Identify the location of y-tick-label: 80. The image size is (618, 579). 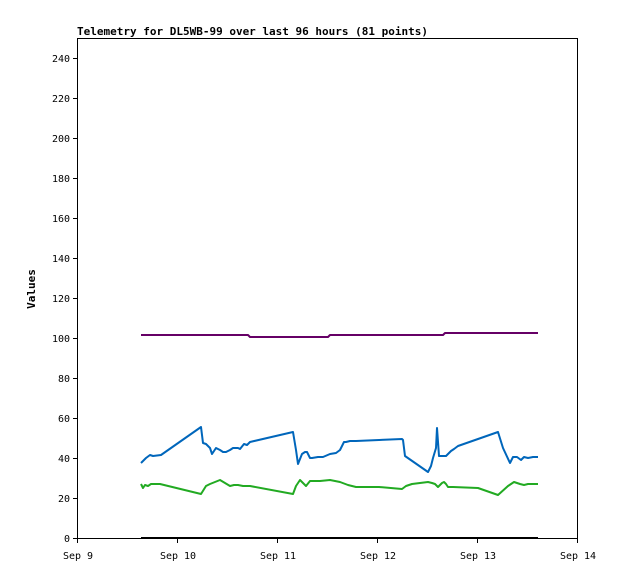
(64, 379).